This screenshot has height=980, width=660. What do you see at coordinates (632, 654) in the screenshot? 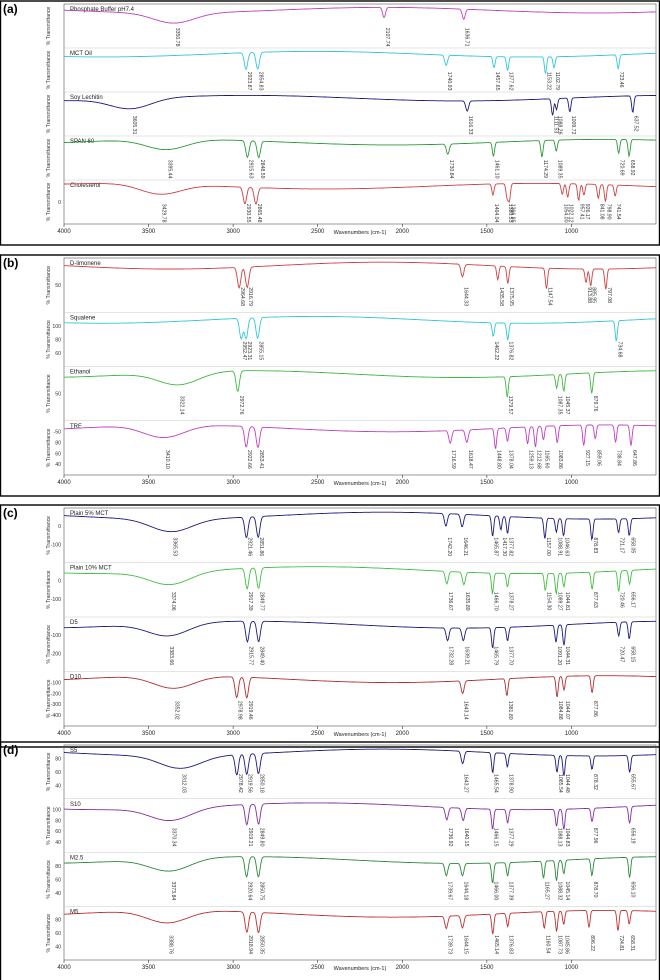
I see `peak-label: 658.15` at bounding box center [632, 654].